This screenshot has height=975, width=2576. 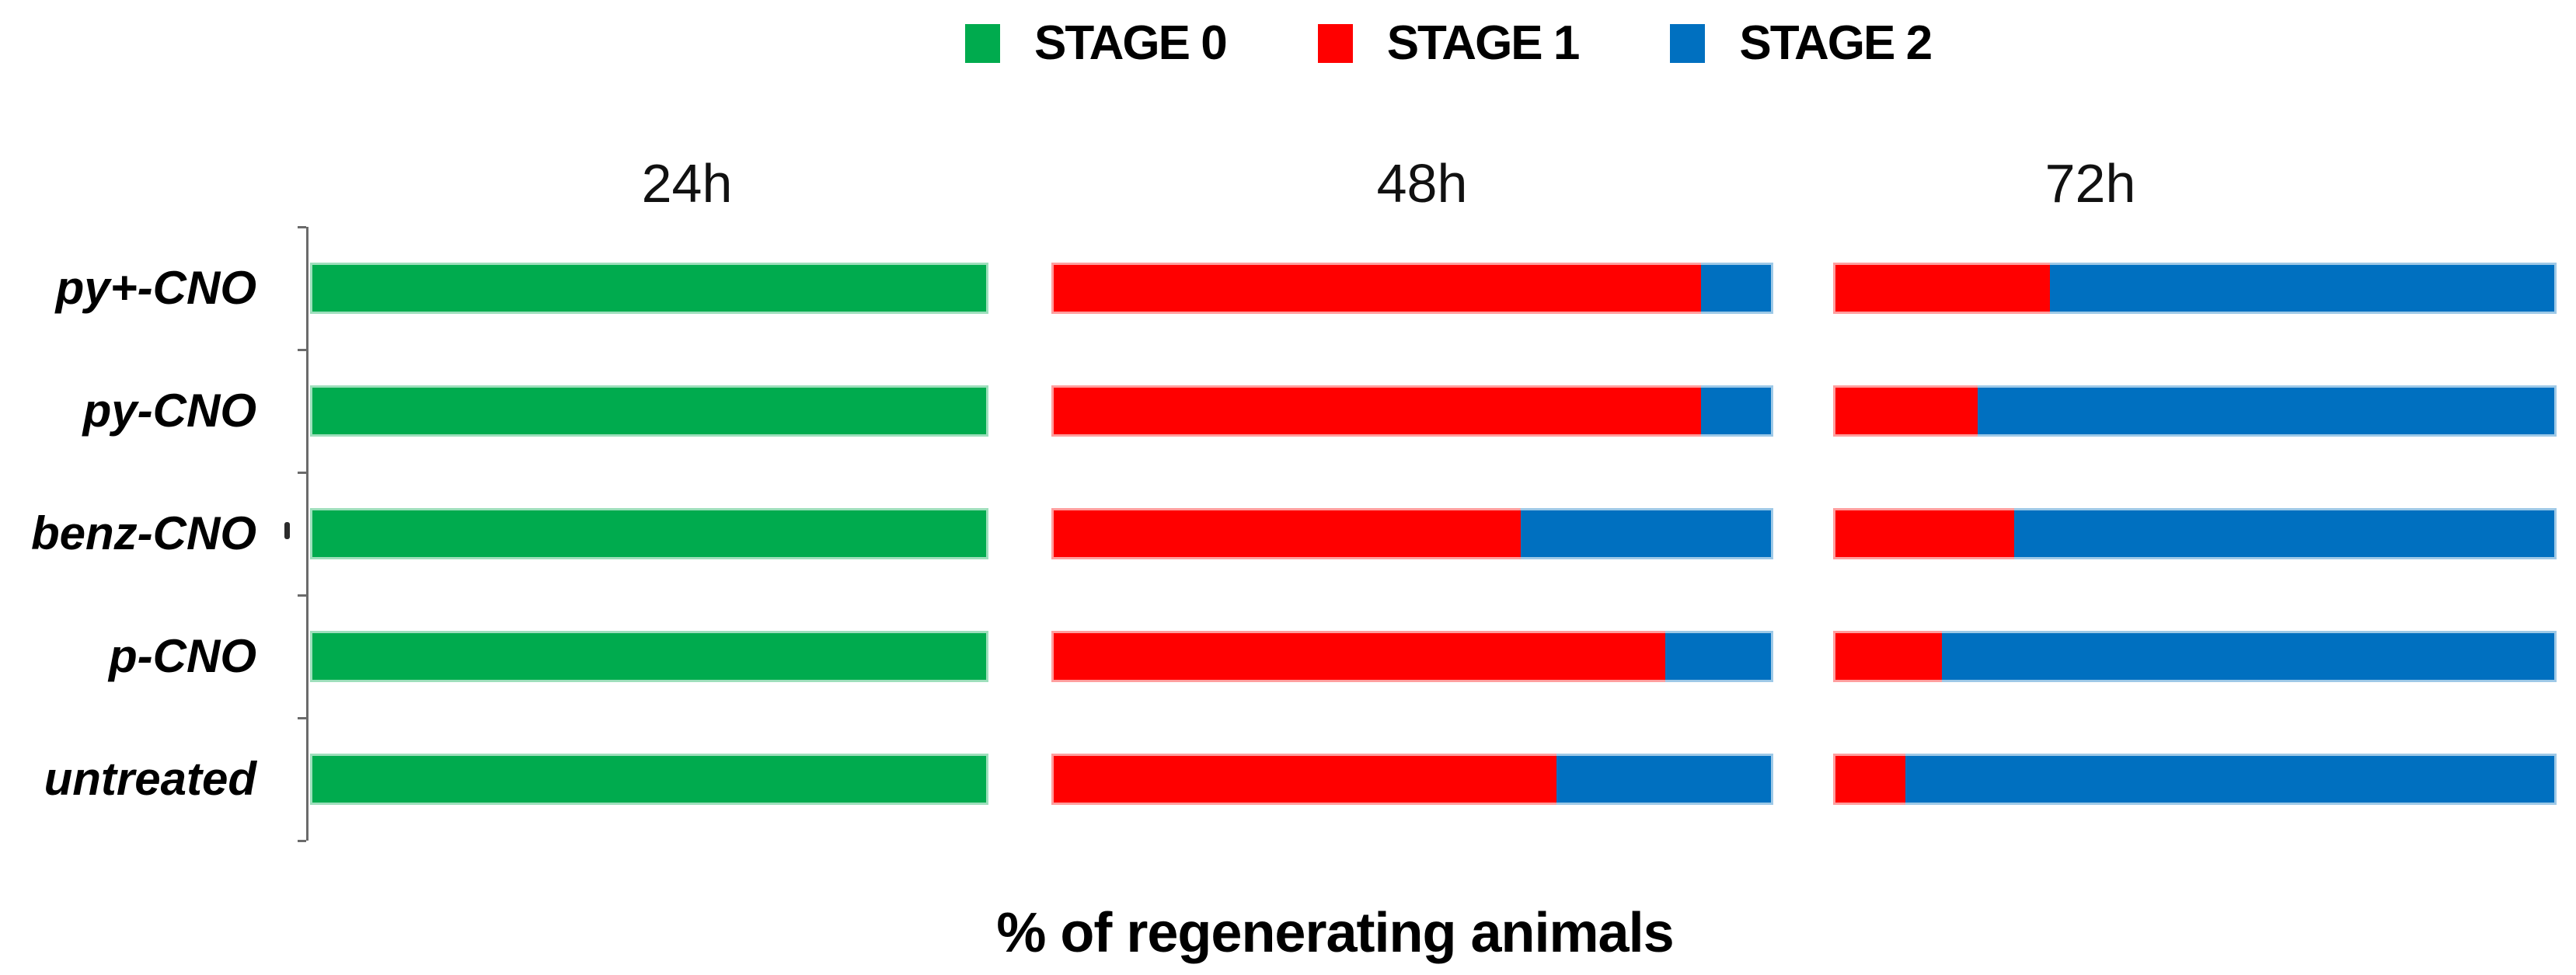 What do you see at coordinates (1376, 411) in the screenshot?
I see `segment-48h-py-CNO-stage1` at bounding box center [1376, 411].